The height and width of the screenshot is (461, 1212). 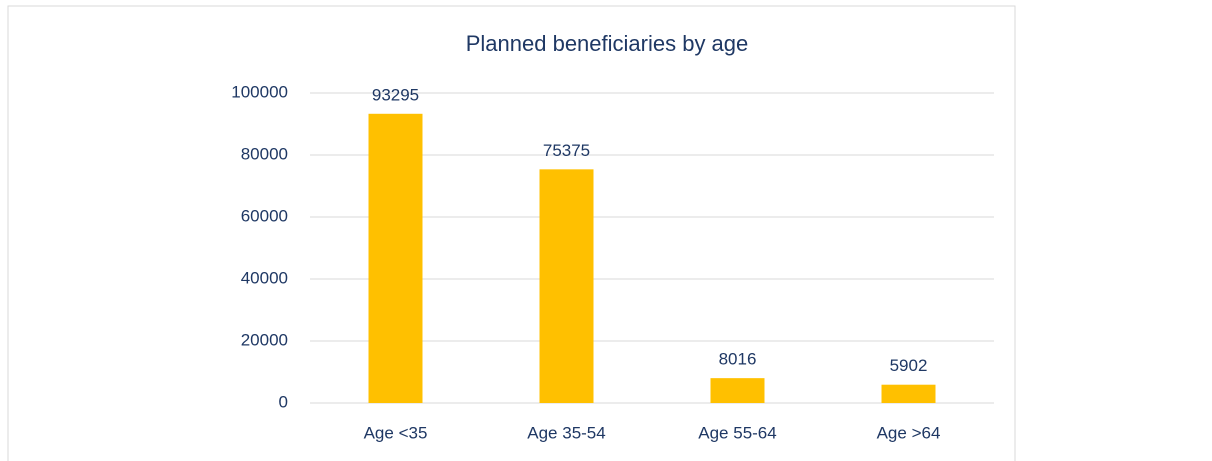 What do you see at coordinates (395, 94) in the screenshot?
I see `data-label: 93295` at bounding box center [395, 94].